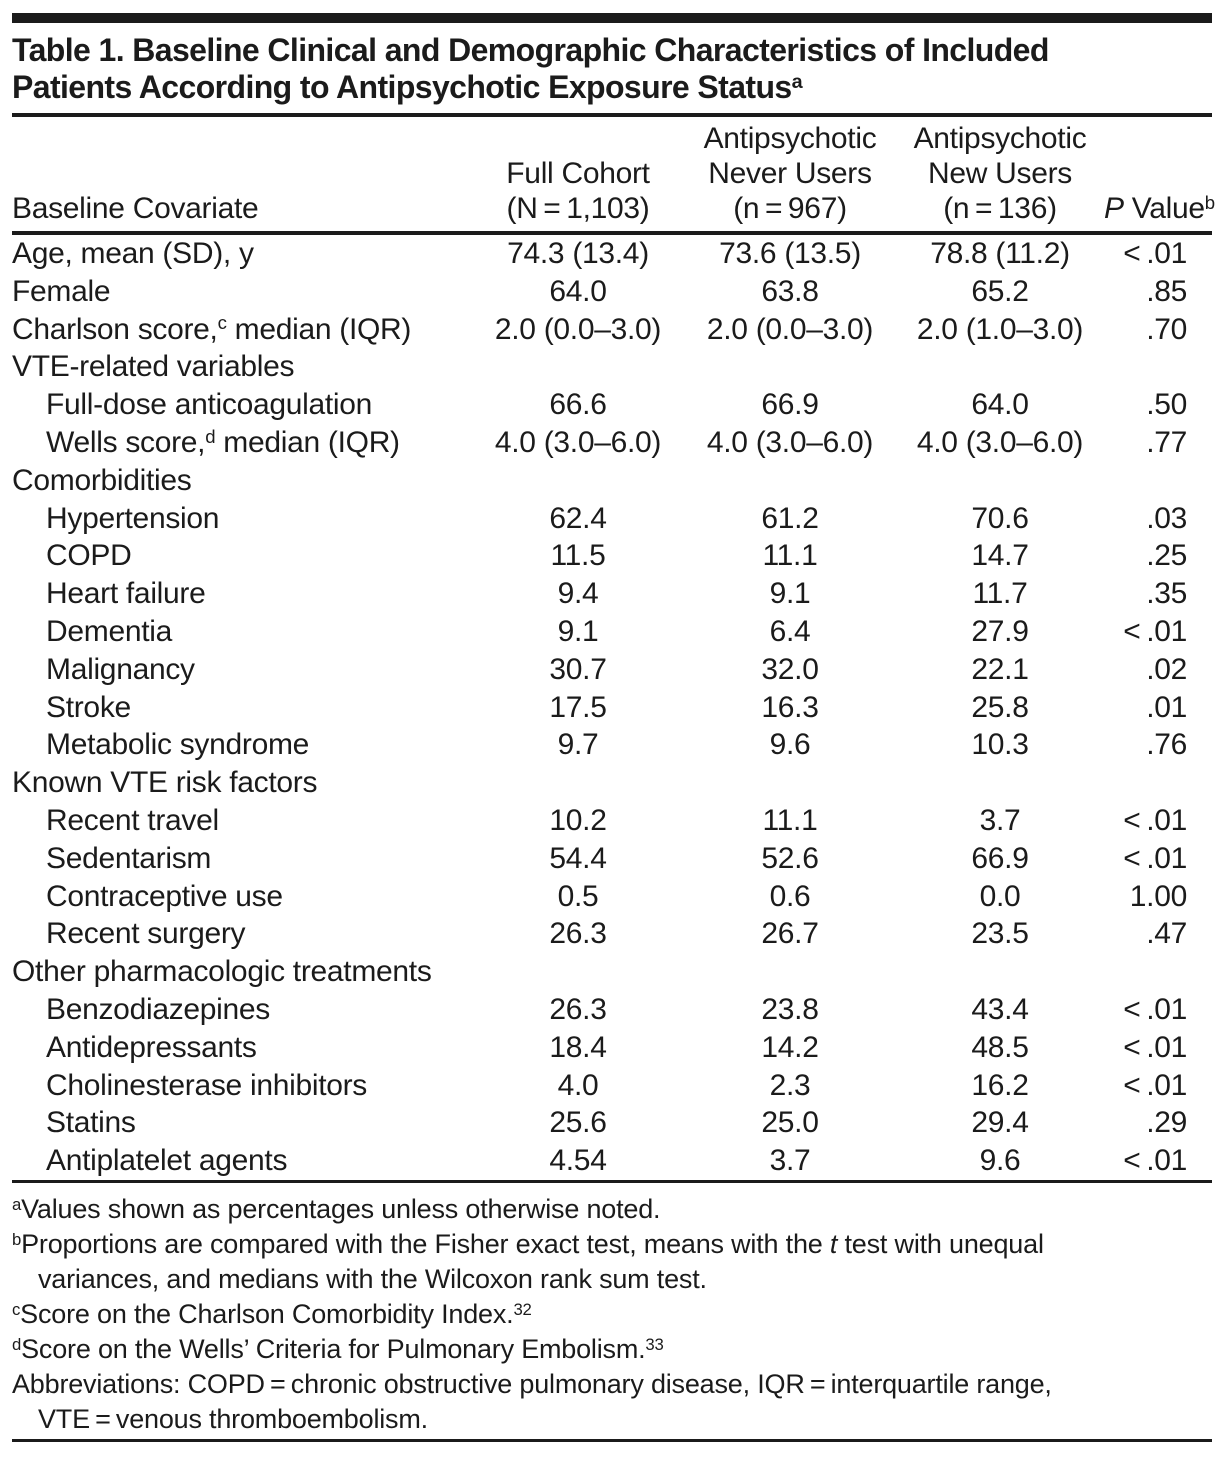  What do you see at coordinates (578, 291) in the screenshot?
I see `value-cell: 64.0` at bounding box center [578, 291].